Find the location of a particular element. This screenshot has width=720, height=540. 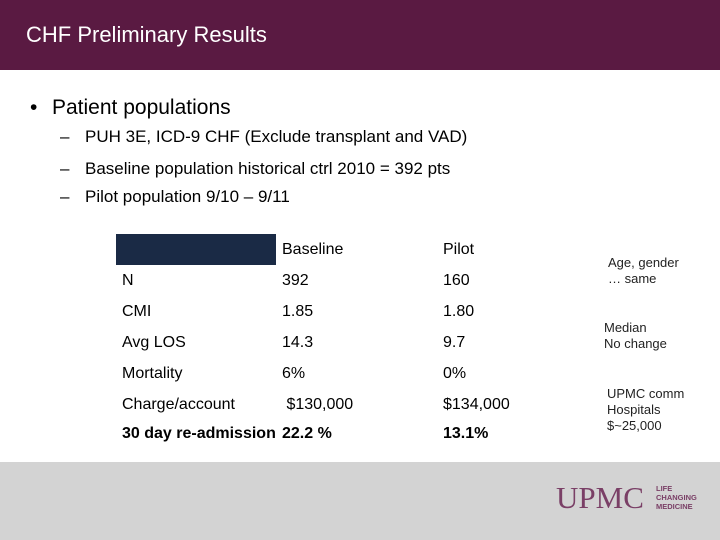

bullet-heading: Patient populations is located at coordinates (141, 107).